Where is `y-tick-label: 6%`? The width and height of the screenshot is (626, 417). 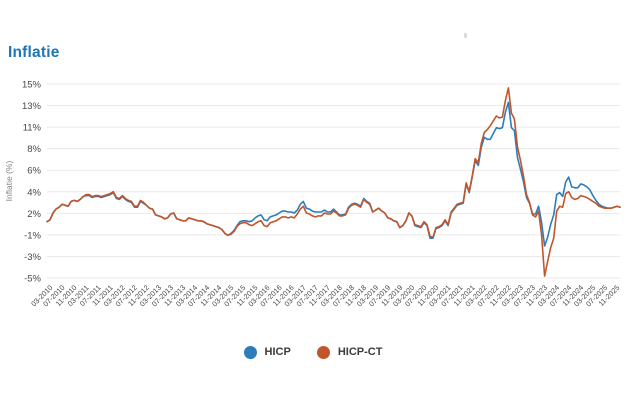 y-tick-label: 6% is located at coordinates (34, 171).